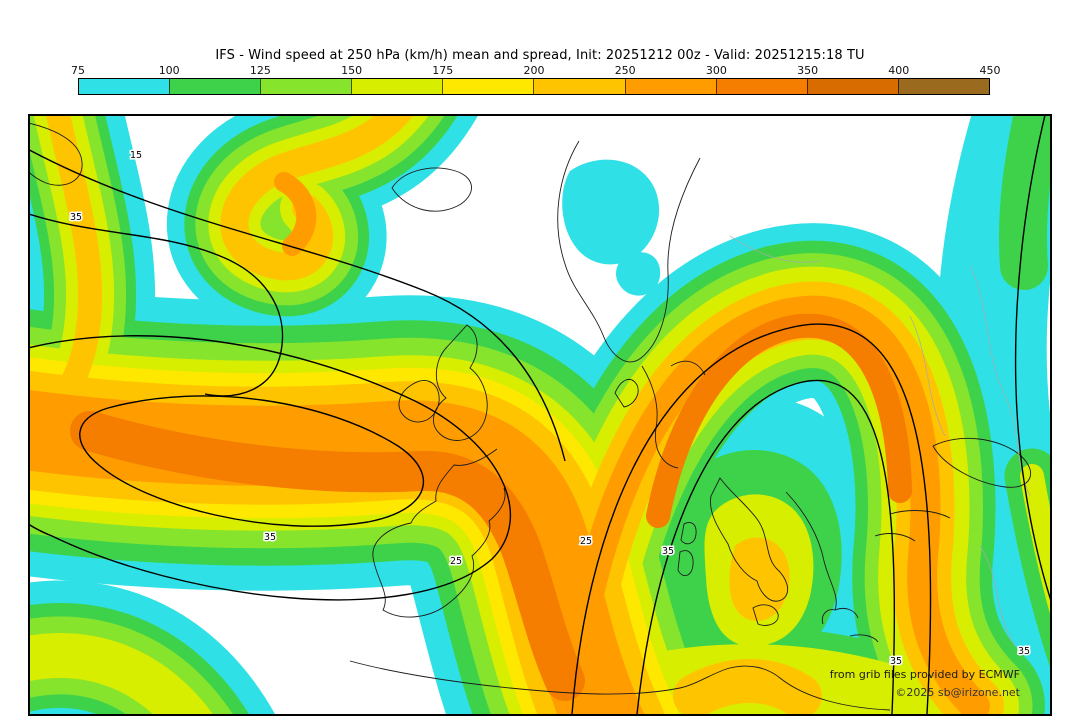 The height and width of the screenshot is (718, 1080). I want to click on contour-label: 15, so click(136, 155).